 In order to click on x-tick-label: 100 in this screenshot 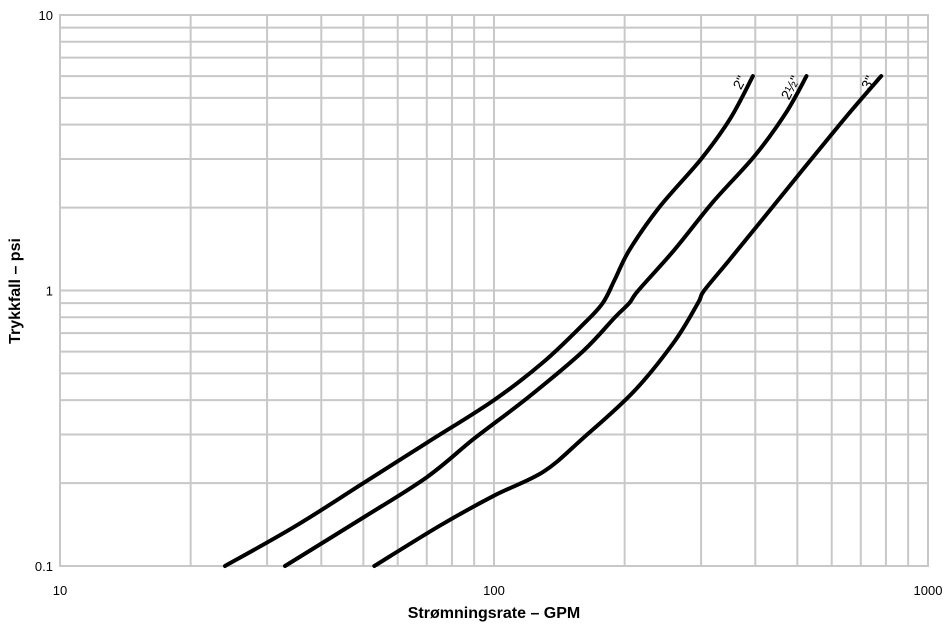, I will do `click(494, 590)`.